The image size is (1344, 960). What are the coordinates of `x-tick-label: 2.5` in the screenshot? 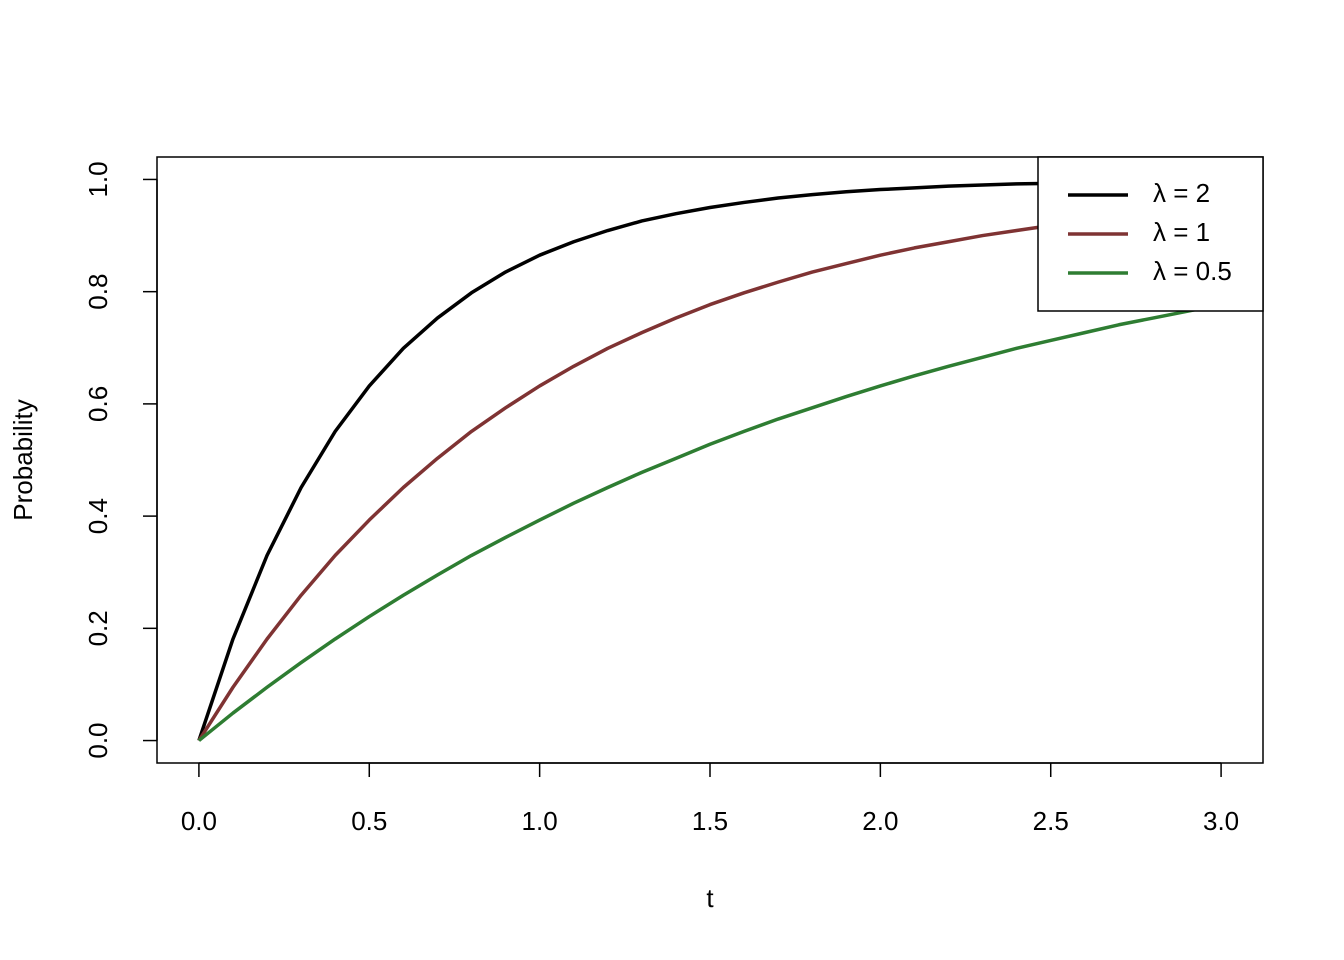 It's located at (1051, 821).